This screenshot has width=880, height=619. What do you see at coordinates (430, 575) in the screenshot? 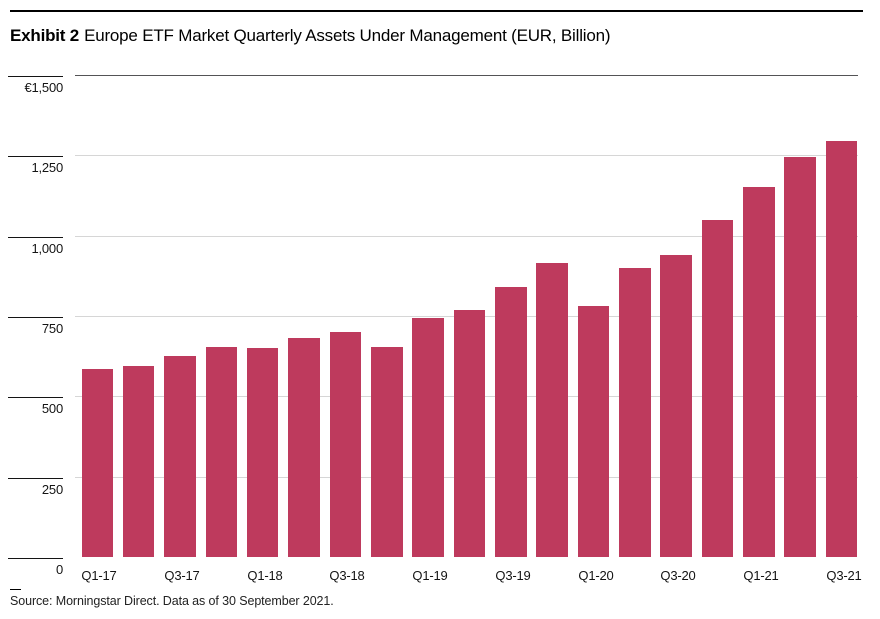
I see `x-tick-label-q1-19: Q1-19` at bounding box center [430, 575].